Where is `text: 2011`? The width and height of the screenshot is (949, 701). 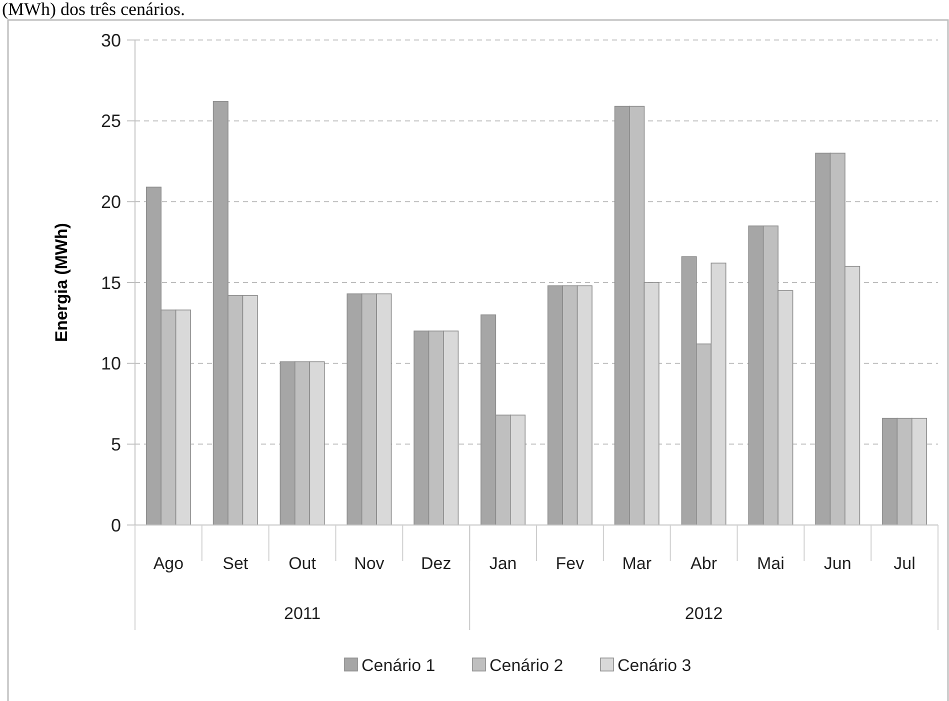 text: 2011 is located at coordinates (302, 613).